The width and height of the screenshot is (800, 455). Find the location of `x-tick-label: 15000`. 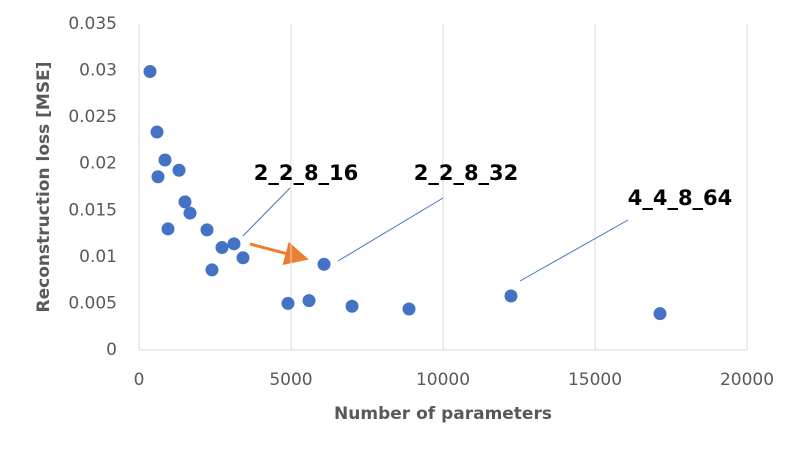

x-tick-label: 15000 is located at coordinates (595, 380).